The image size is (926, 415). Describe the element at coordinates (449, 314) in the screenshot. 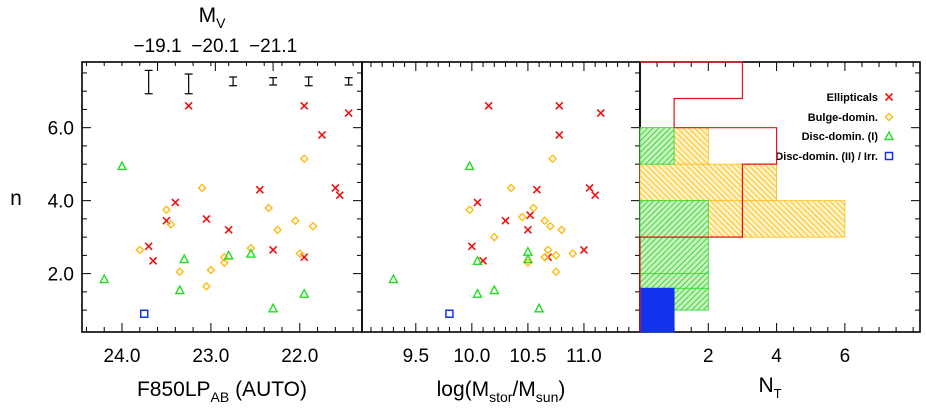

I see `point-square-mass` at that location.